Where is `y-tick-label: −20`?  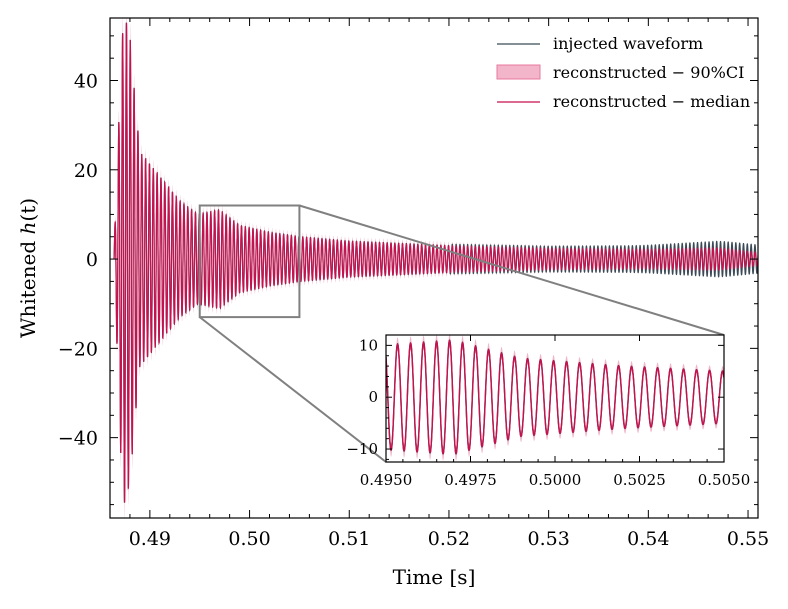 y-tick-label: −20 is located at coordinates (78, 349).